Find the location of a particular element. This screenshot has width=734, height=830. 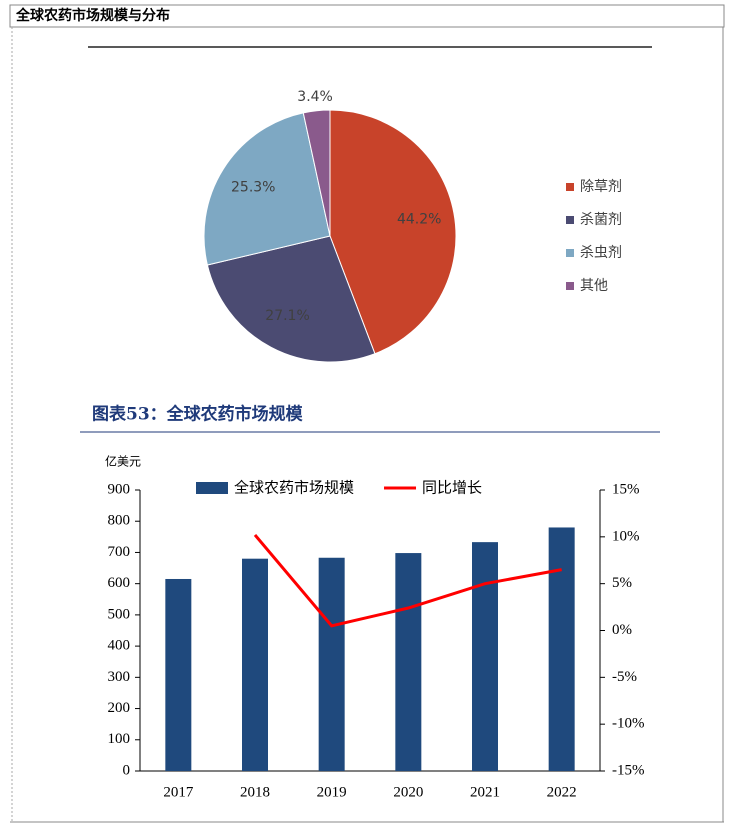

slice-label: 44.2% is located at coordinates (419, 220).